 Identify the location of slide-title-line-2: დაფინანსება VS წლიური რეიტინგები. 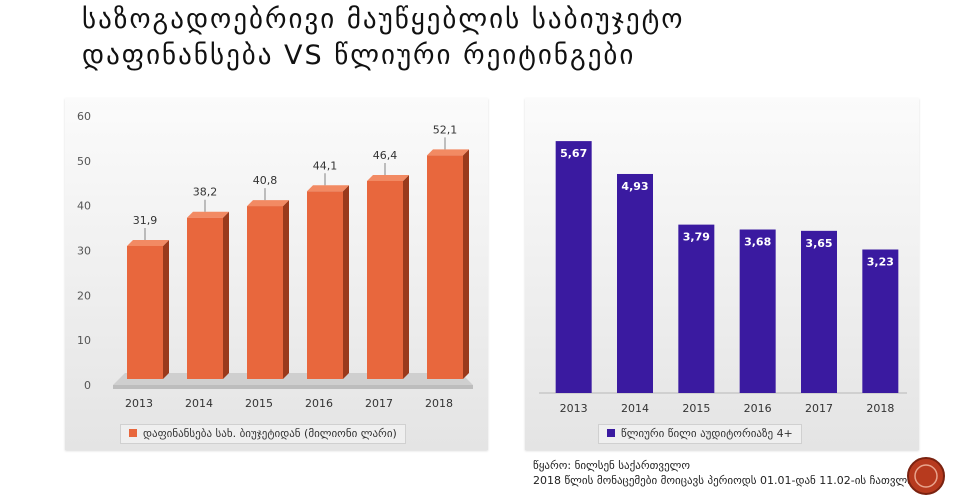
(359, 55).